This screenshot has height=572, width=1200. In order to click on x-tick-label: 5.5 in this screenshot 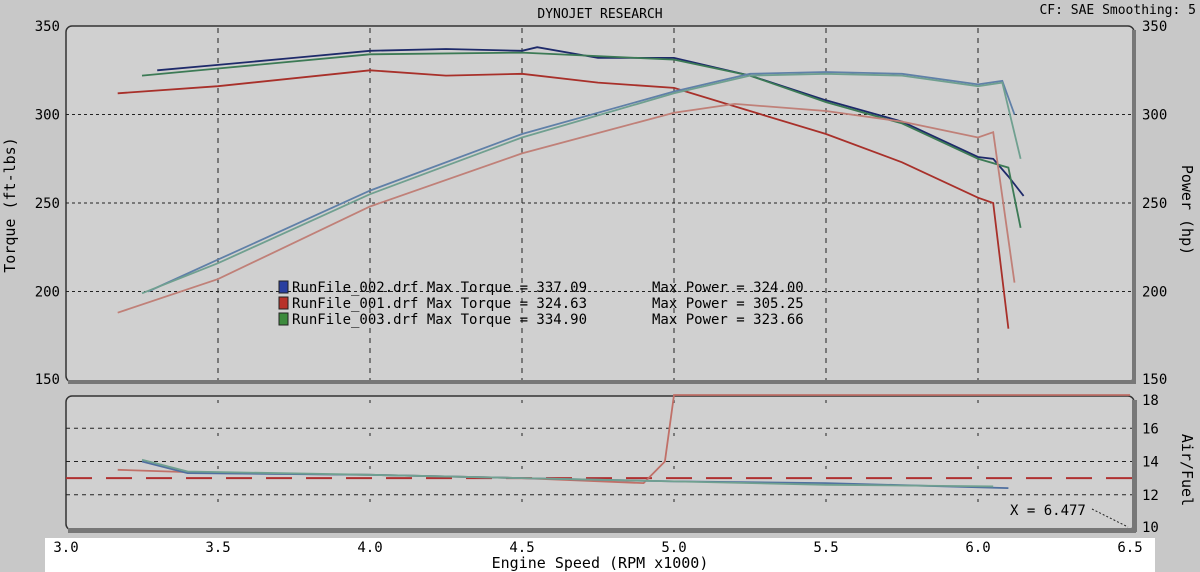, I will do `click(825, 548)`.